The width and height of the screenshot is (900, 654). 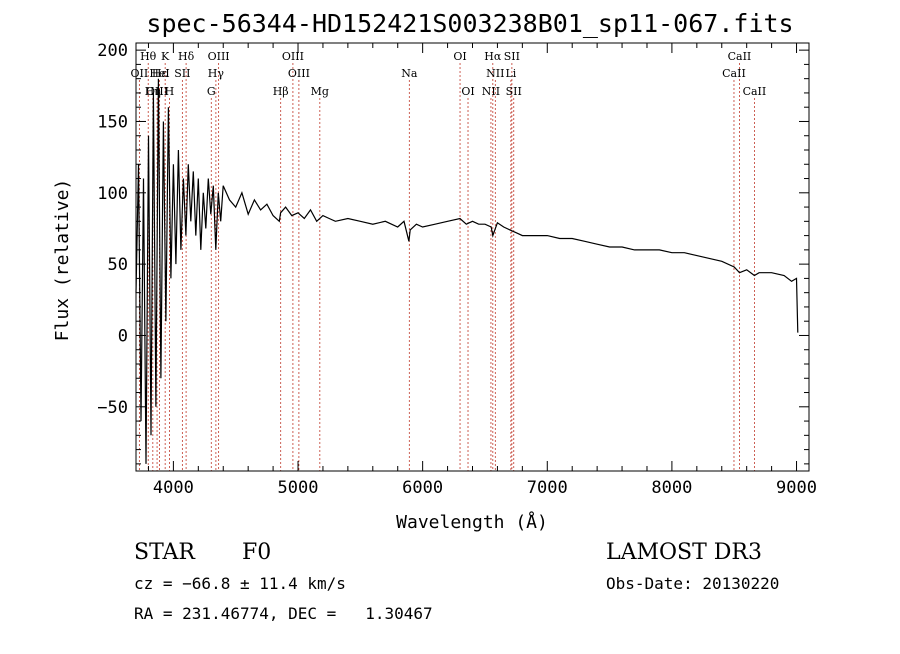 What do you see at coordinates (112, 122) in the screenshot?
I see `y-tick-label: 150` at bounding box center [112, 122].